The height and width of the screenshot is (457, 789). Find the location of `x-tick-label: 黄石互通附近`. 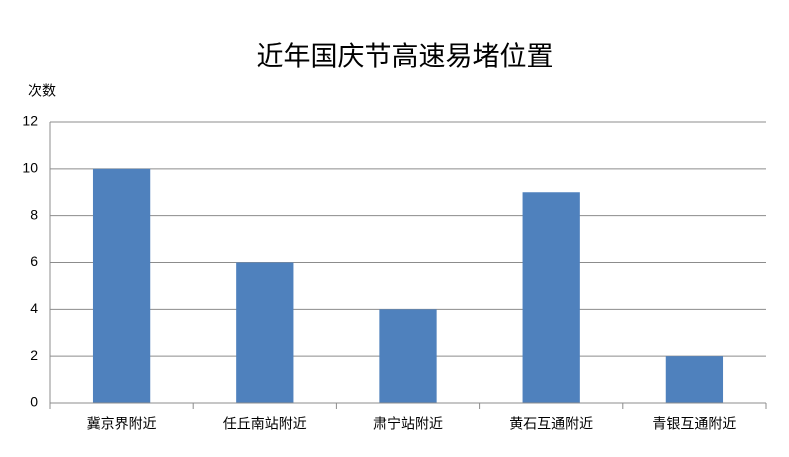

x-tick-label: 黄石互通附近 is located at coordinates (551, 424).